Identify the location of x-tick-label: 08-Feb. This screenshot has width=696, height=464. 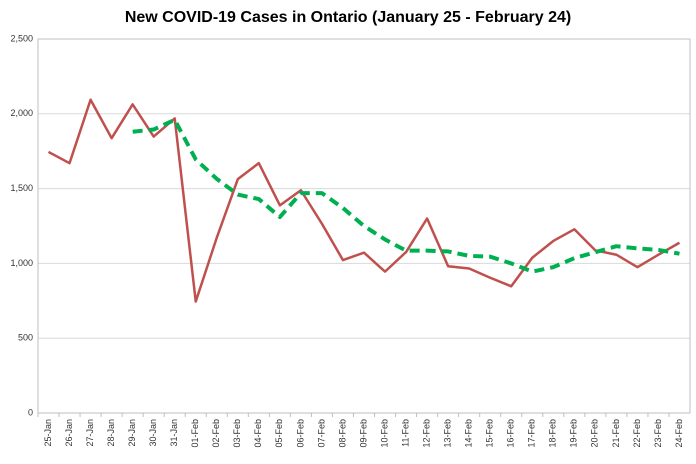
(342, 433).